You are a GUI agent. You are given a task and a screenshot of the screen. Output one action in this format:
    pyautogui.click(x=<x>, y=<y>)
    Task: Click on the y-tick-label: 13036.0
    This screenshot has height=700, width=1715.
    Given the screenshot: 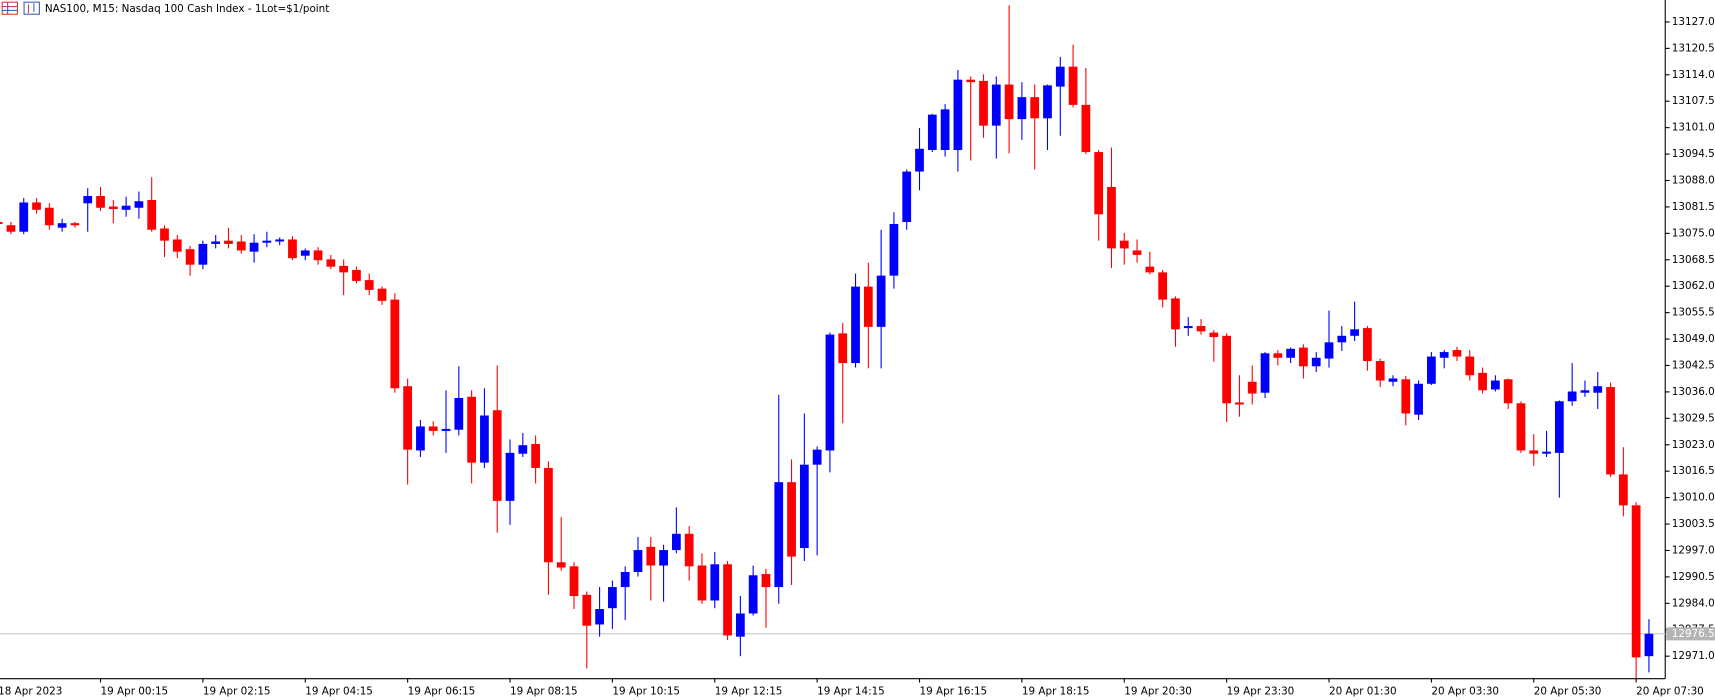 What is the action you would take?
    pyautogui.click(x=1693, y=392)
    